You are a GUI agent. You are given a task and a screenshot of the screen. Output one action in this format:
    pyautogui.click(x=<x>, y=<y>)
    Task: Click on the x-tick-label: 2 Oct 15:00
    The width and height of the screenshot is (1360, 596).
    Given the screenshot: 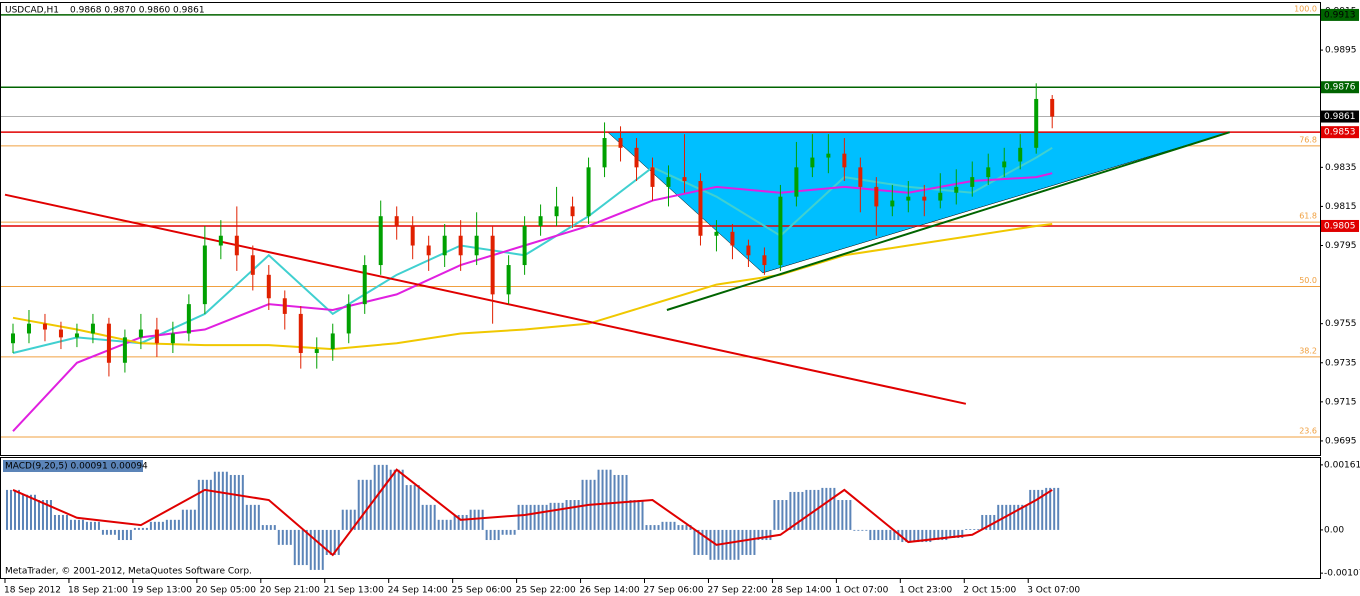 What is the action you would take?
    pyautogui.click(x=989, y=591)
    